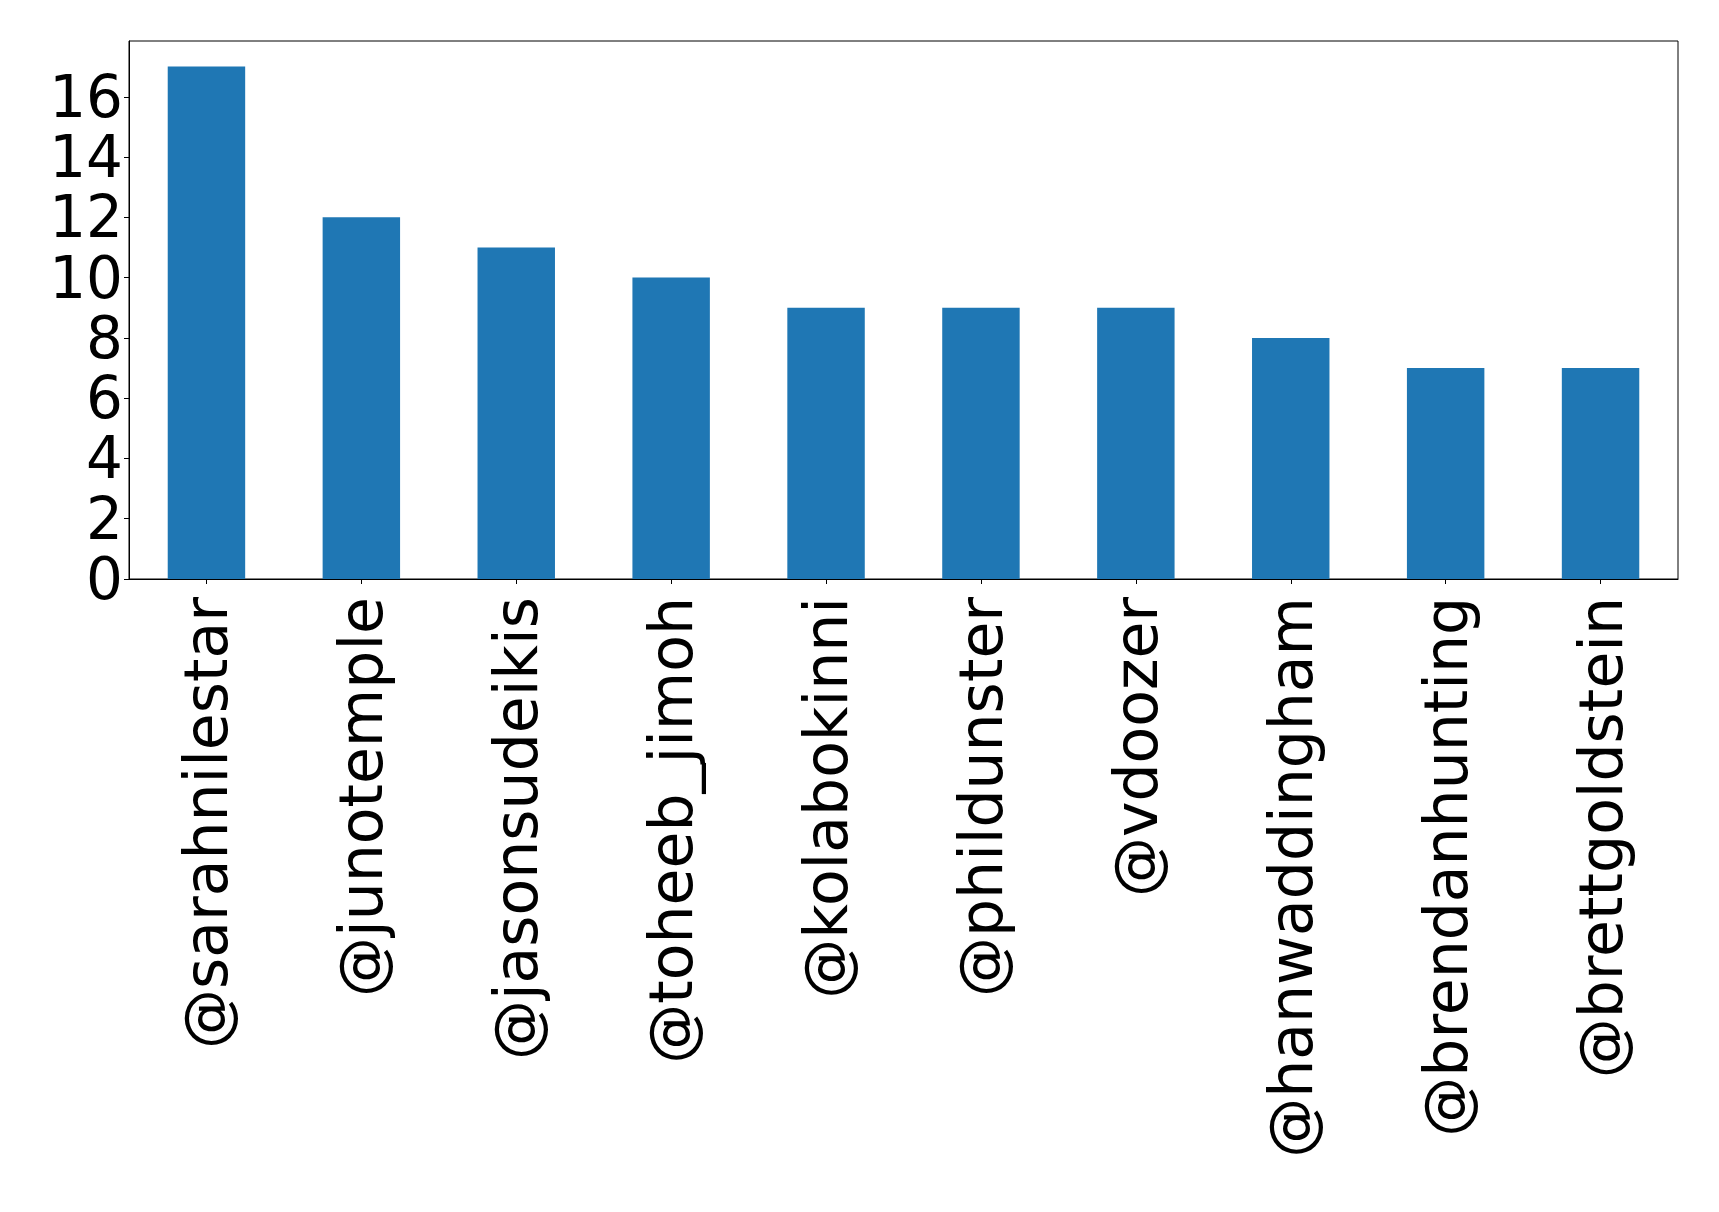 The height and width of the screenshot is (1212, 1719). What do you see at coordinates (1600, 838) in the screenshot?
I see `x-tick-label: @brettgoldstein` at bounding box center [1600, 838].